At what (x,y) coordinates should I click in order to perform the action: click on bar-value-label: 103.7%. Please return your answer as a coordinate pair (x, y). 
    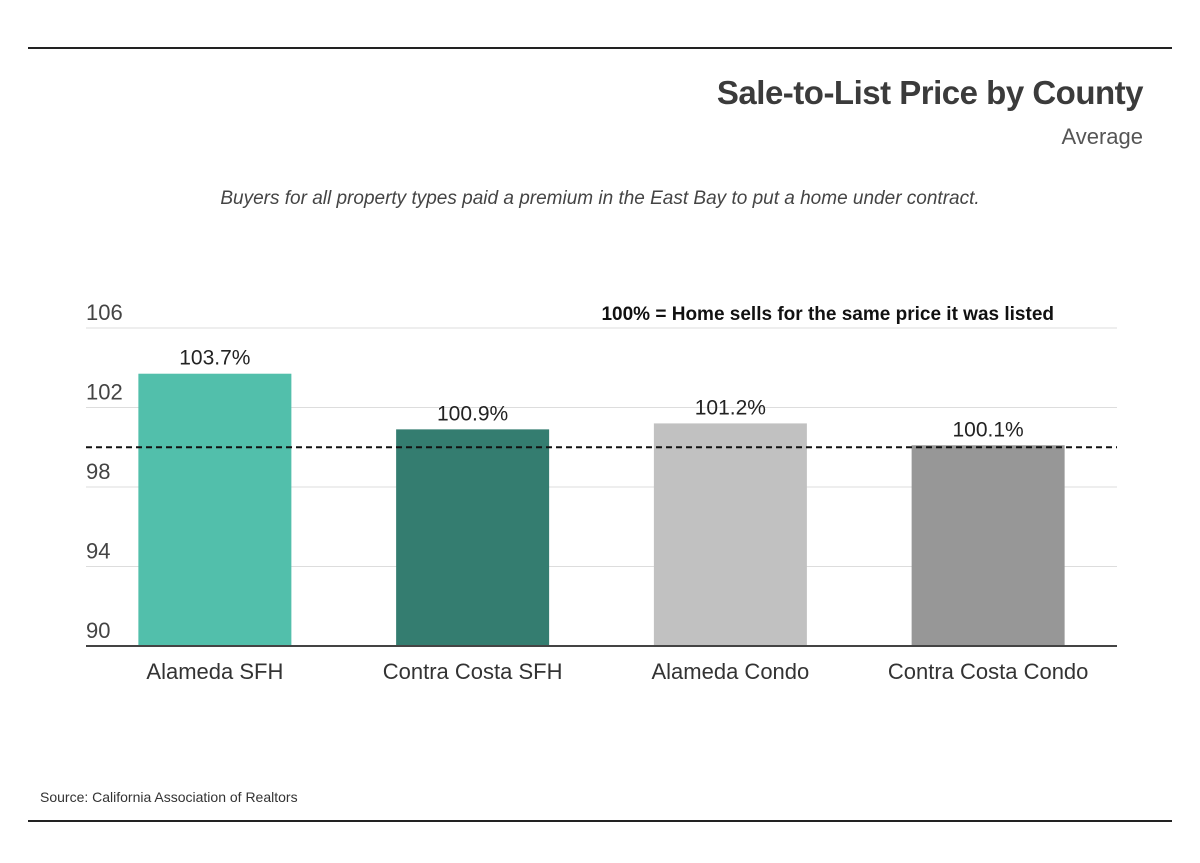
    Looking at the image, I should click on (214, 358).